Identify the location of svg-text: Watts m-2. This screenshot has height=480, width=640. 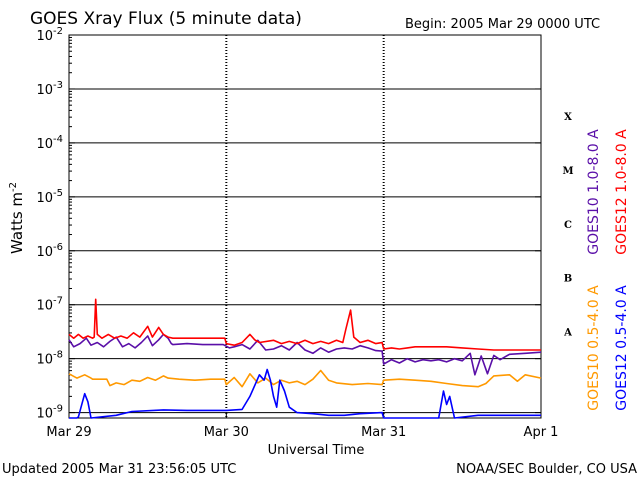
(17, 218).